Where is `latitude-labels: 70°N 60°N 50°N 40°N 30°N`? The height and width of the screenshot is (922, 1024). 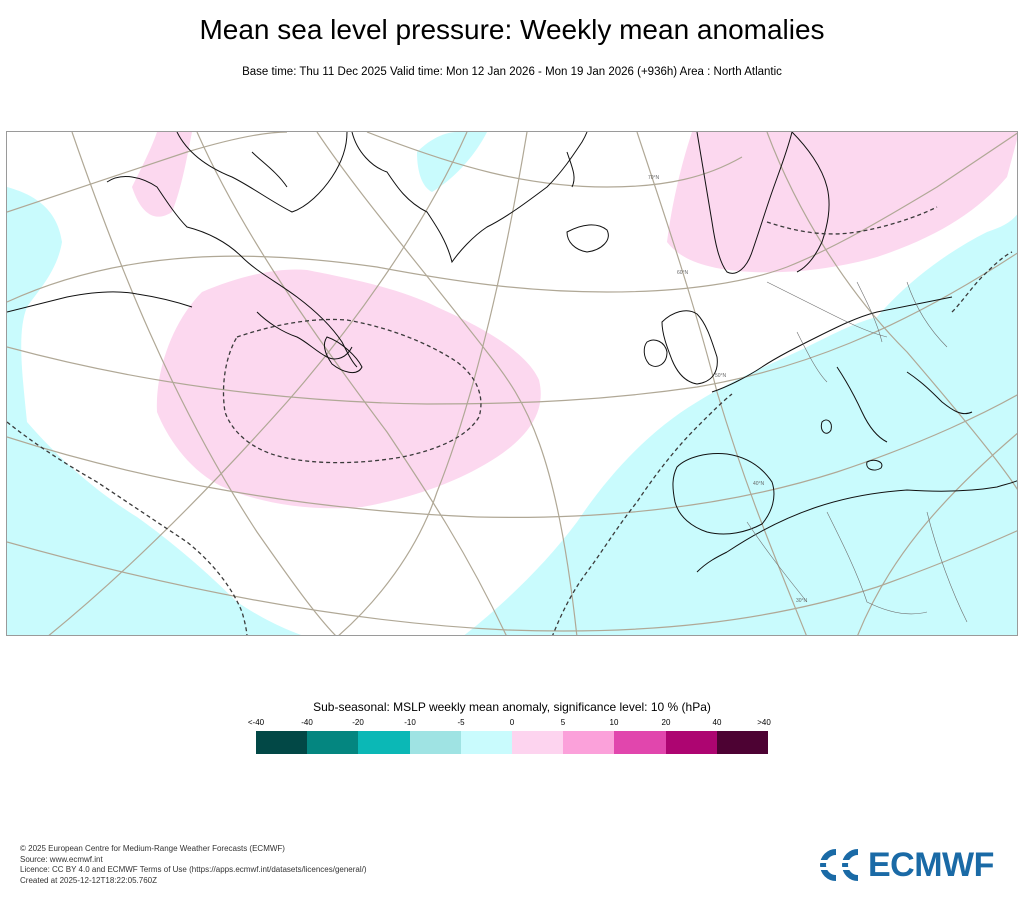 latitude-labels: 70°N 60°N 50°N 40°N 30°N is located at coordinates (728, 389).